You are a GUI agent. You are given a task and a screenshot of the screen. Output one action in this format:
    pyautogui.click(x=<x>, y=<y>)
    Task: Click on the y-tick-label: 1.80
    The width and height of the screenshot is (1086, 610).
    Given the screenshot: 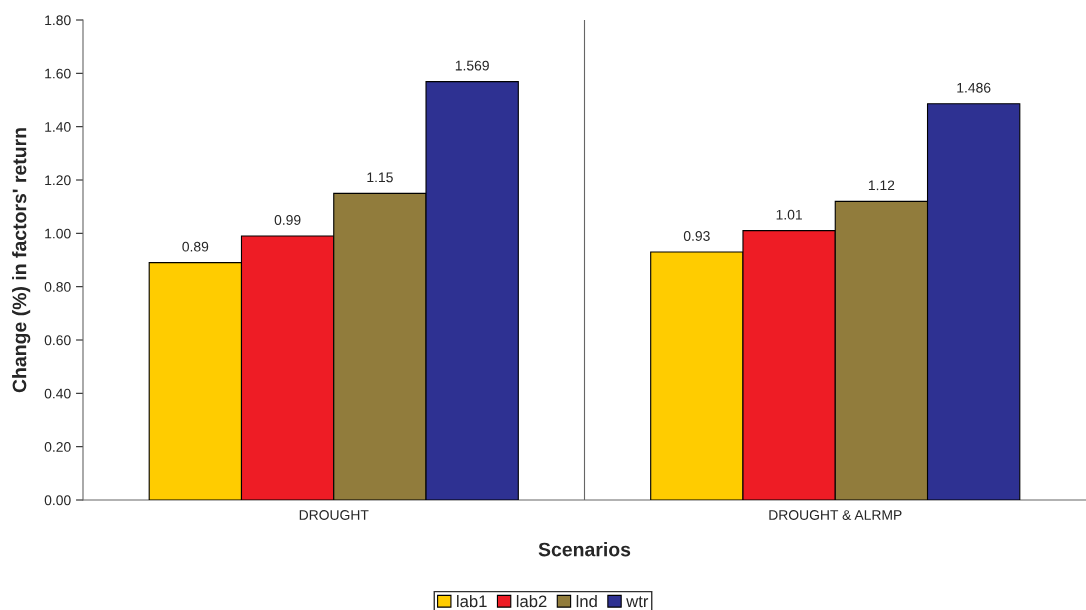 What is the action you would take?
    pyautogui.click(x=58, y=20)
    